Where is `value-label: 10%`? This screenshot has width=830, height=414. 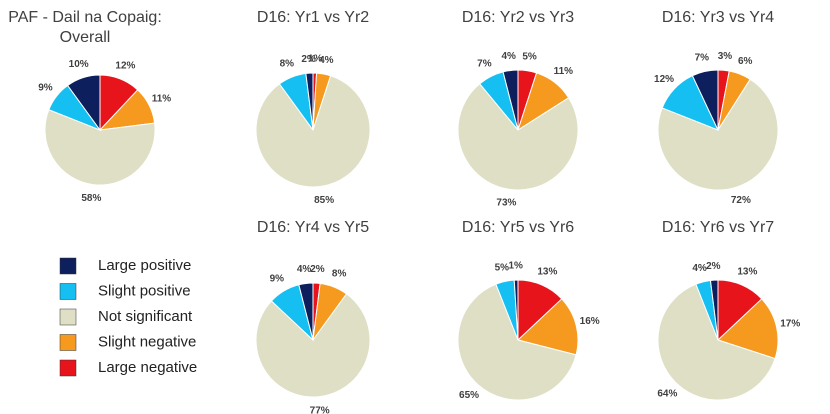 value-label: 10% is located at coordinates (79, 64).